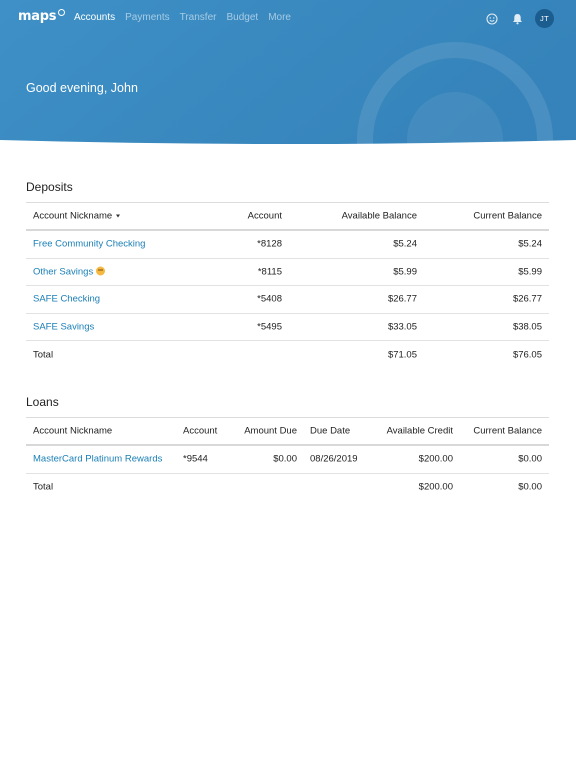  I want to click on table-row: Other Savings *8115 $5.99 $5.99, so click(287, 272).